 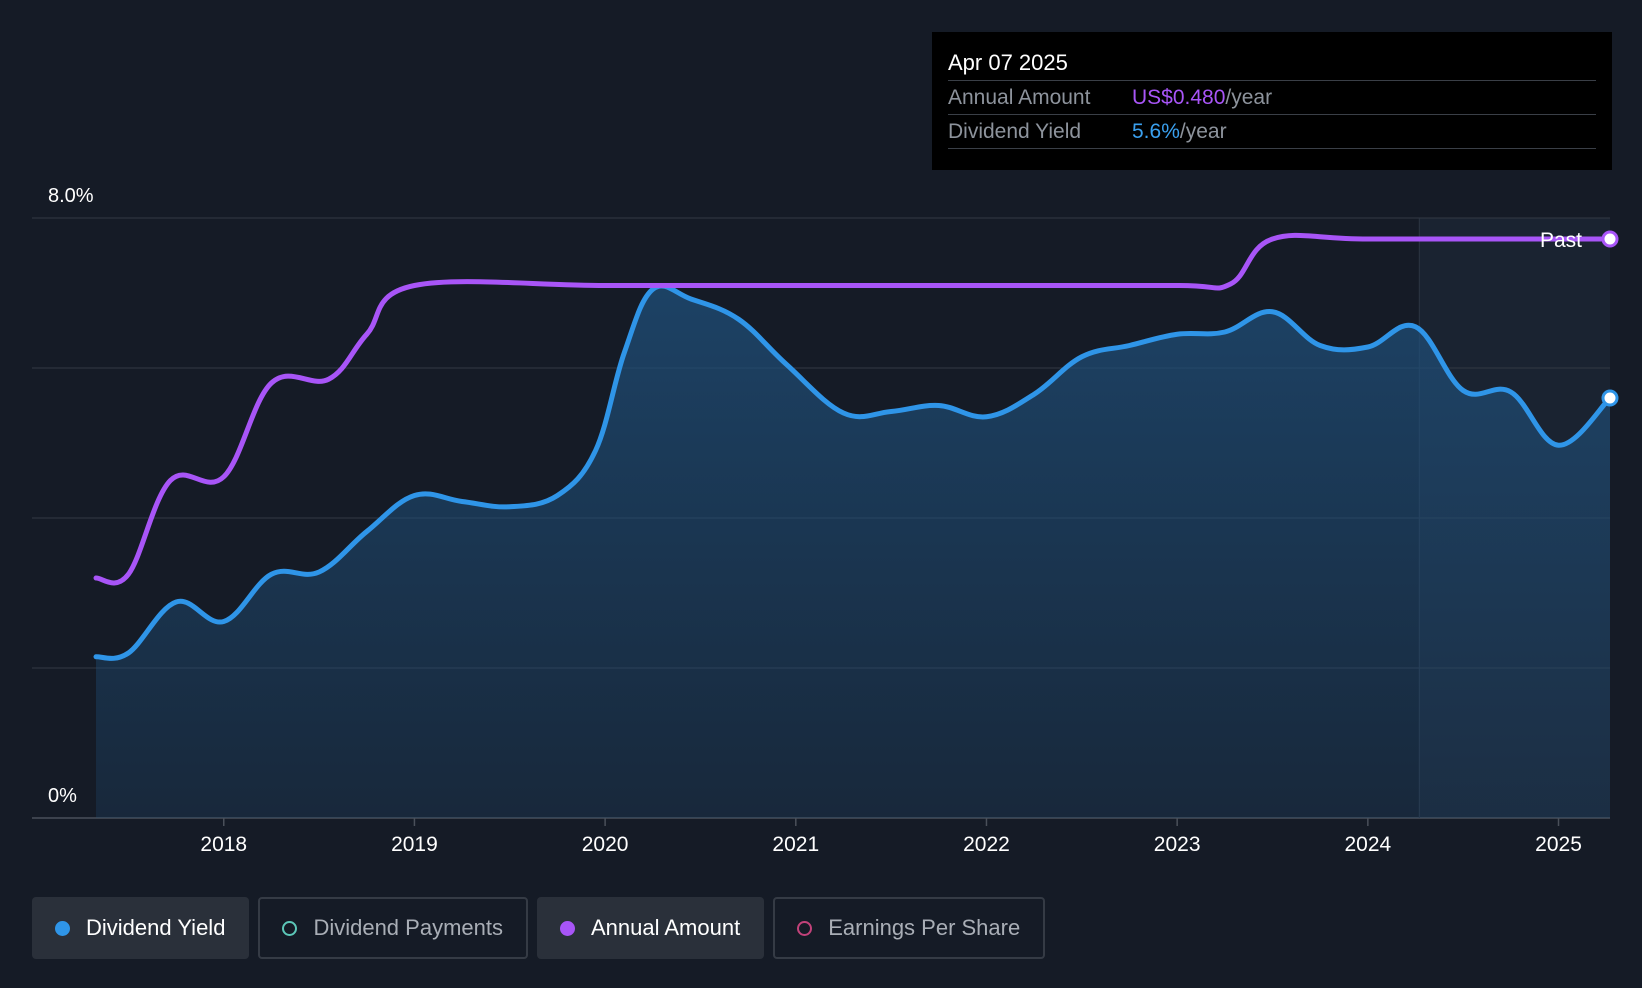 I want to click on x-tick-label: 2023, so click(x=1177, y=844).